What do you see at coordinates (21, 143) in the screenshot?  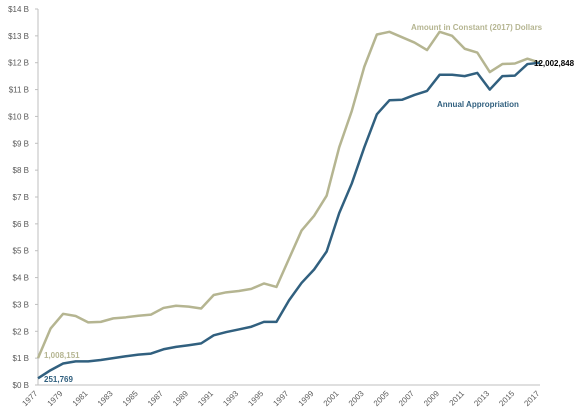 I see `y-tick-label: $9 B` at bounding box center [21, 143].